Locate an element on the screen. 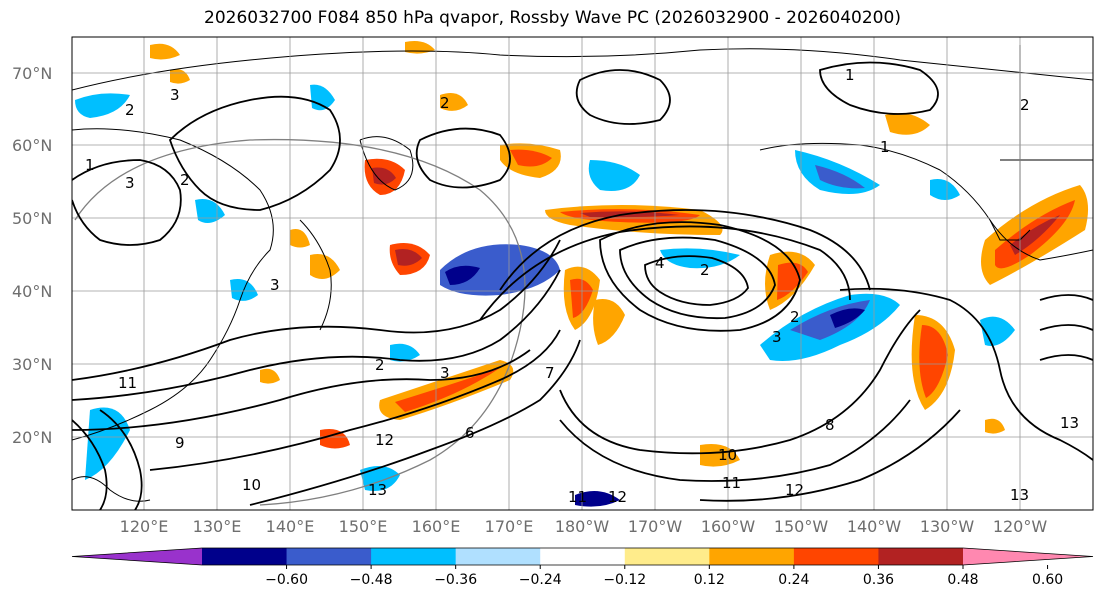 The image size is (1105, 604). lat-label: 70°N is located at coordinates (32, 73).